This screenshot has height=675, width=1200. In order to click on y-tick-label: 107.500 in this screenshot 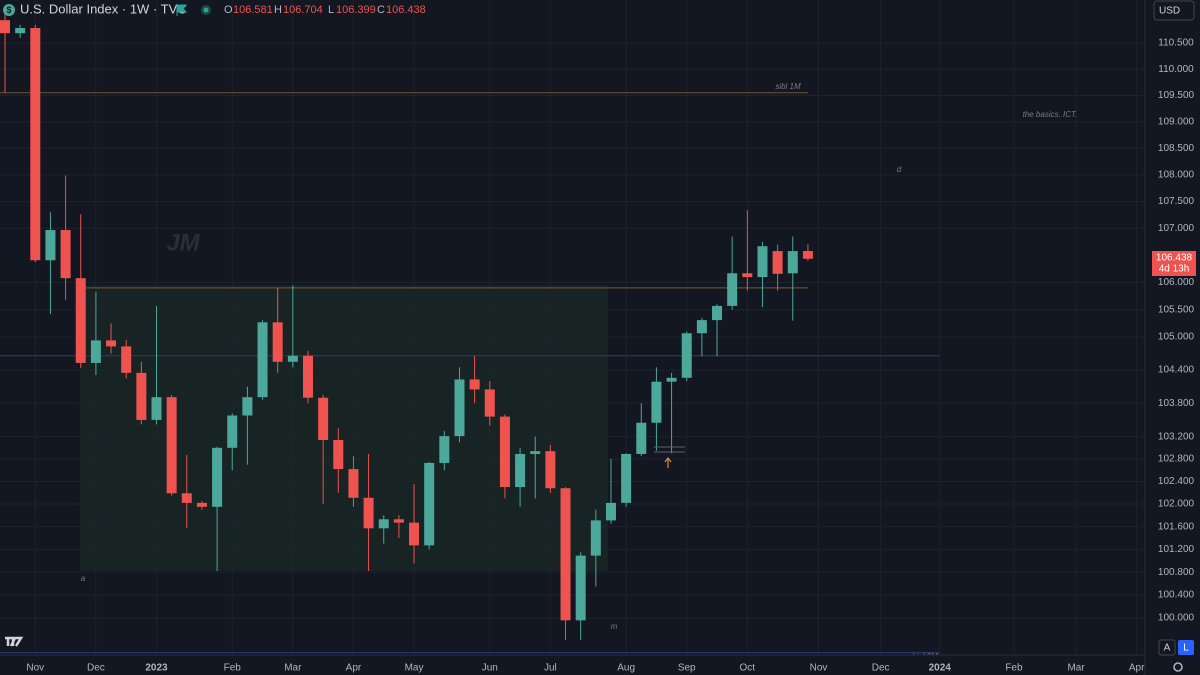, I will do `click(1176, 201)`.